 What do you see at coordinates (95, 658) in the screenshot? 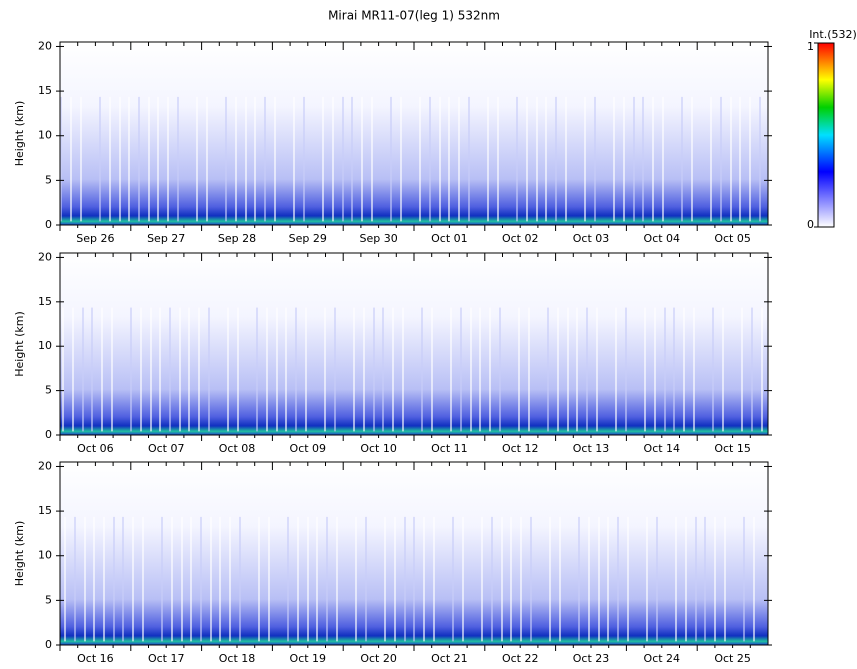
I see `x-tick-label: Oct 16` at bounding box center [95, 658].